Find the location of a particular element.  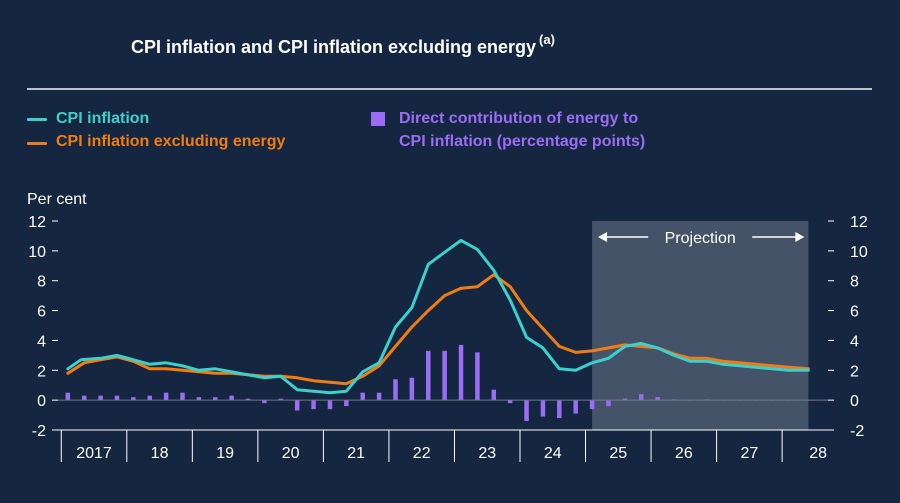

x-tick-label-27: 27 is located at coordinates (749, 453).